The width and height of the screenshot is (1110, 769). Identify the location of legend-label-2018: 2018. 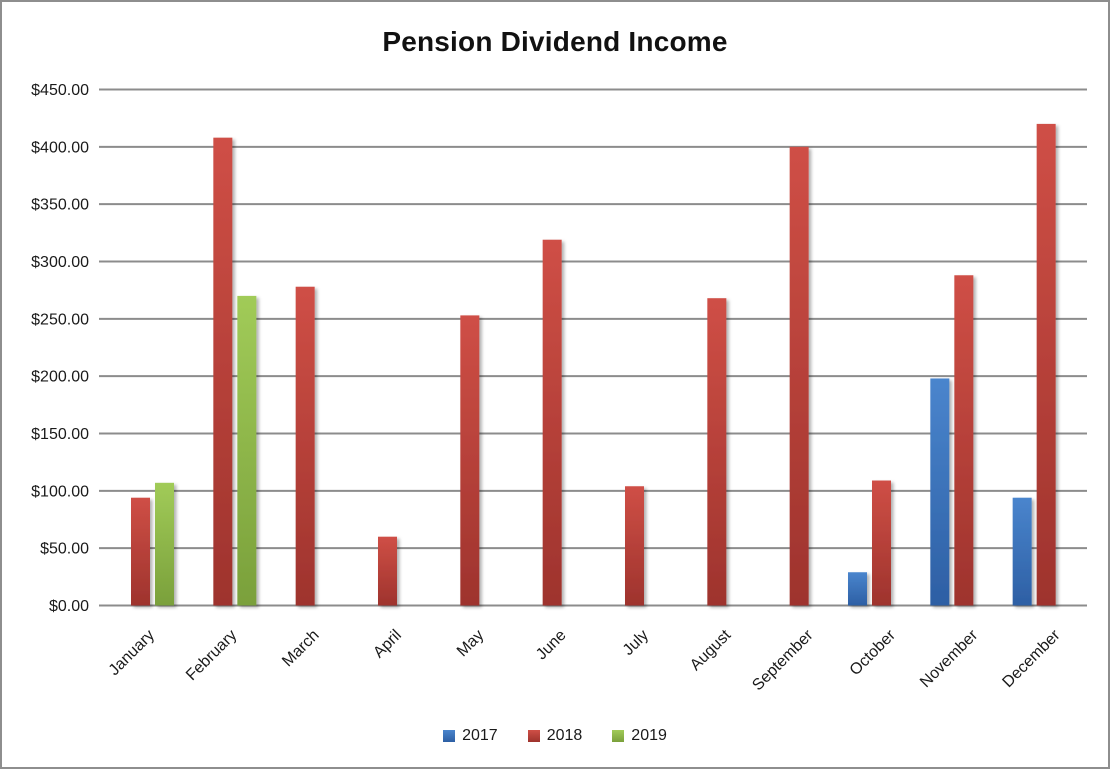
(564, 735).